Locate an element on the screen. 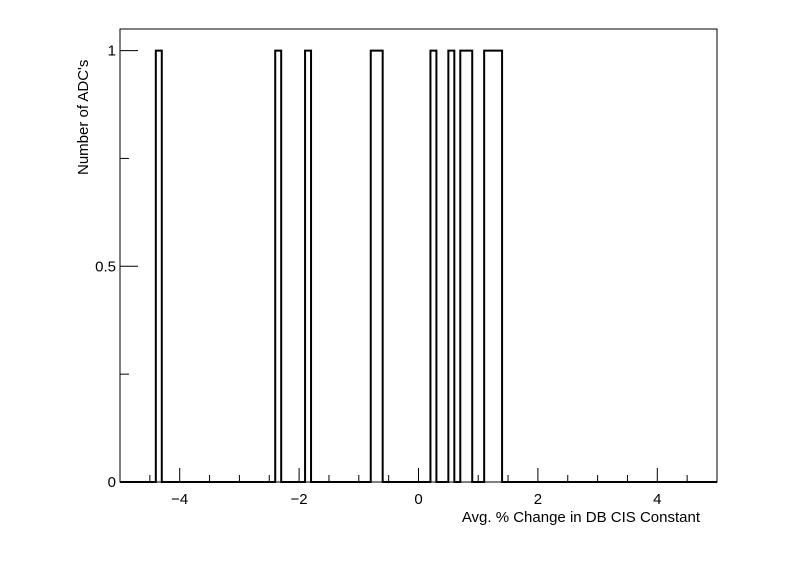 The height and width of the screenshot is (574, 796). x-axis-ticks is located at coordinates (418, 475).